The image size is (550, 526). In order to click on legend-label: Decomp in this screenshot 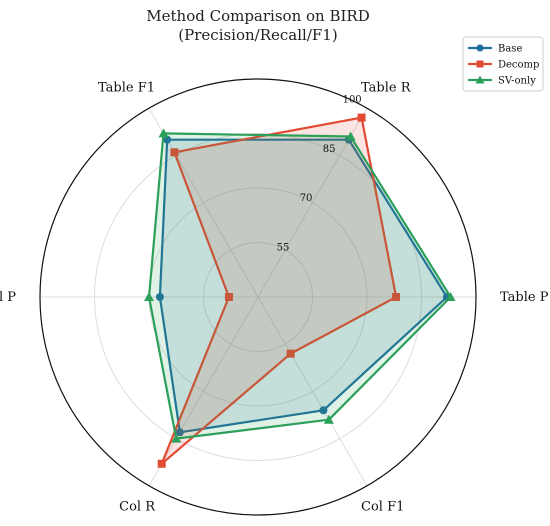, I will do `click(518, 65)`.